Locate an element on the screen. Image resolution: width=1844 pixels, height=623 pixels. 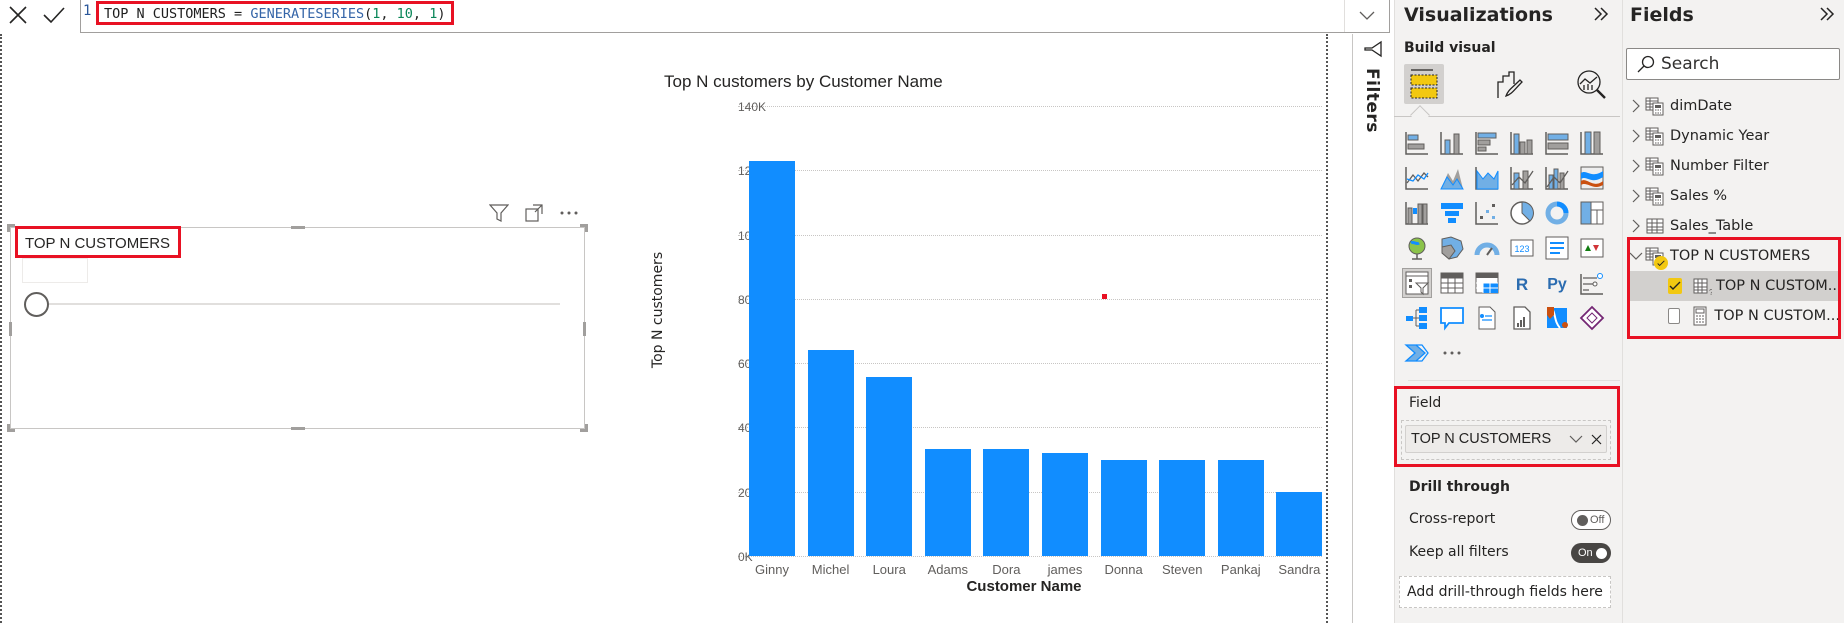
bar-pankaj is located at coordinates (1240, 508).